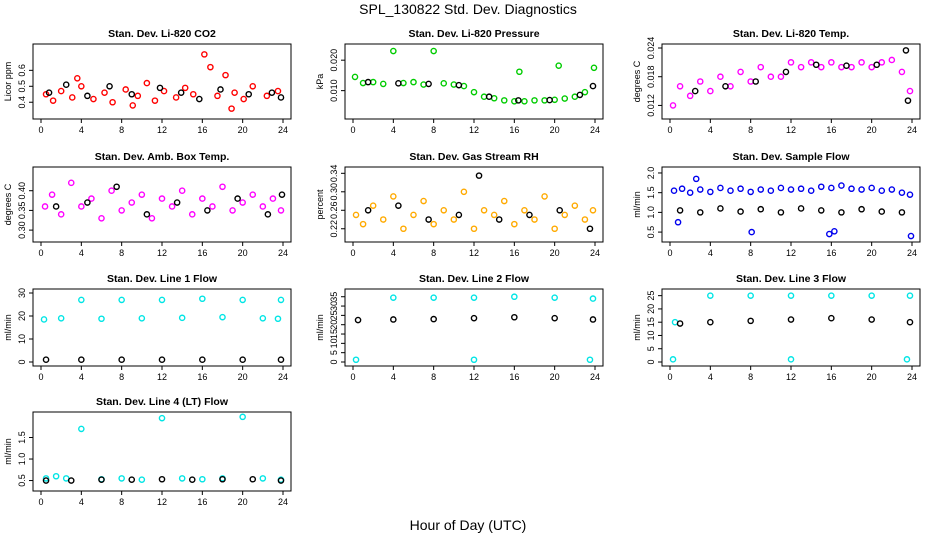  Describe the element at coordinates (651, 105) in the screenshot. I see `y-tick-label: 0.012` at that location.